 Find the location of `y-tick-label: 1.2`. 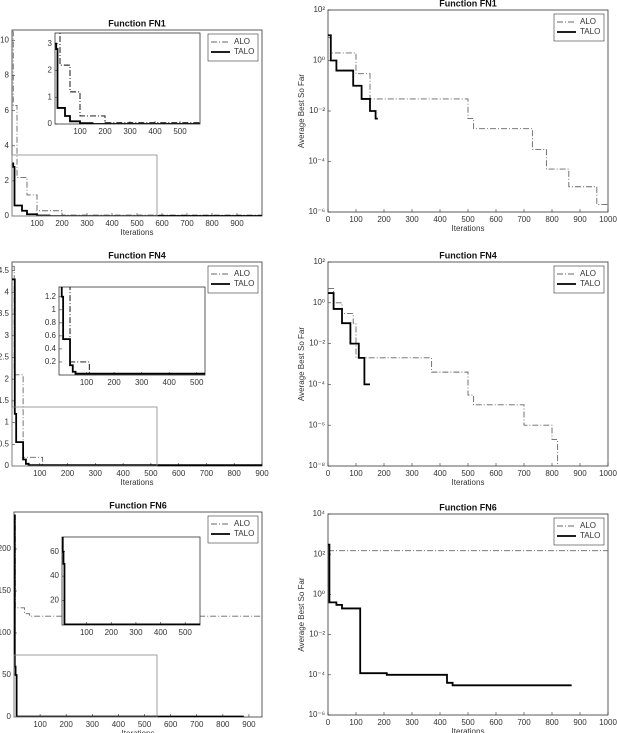

y-tick-label: 1.2 is located at coordinates (51, 296).